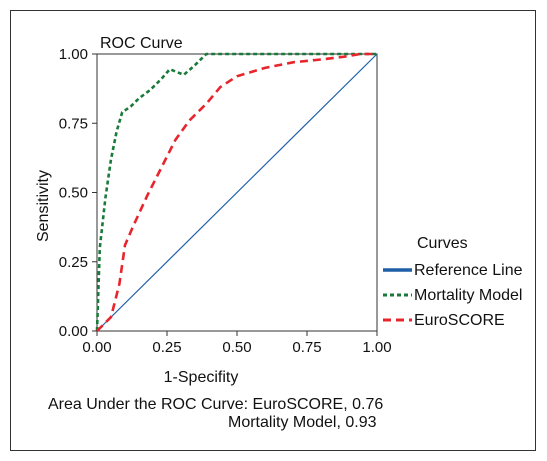  Describe the element at coordinates (376, 347) in the screenshot. I see `x-tick-label: 1.00` at that location.